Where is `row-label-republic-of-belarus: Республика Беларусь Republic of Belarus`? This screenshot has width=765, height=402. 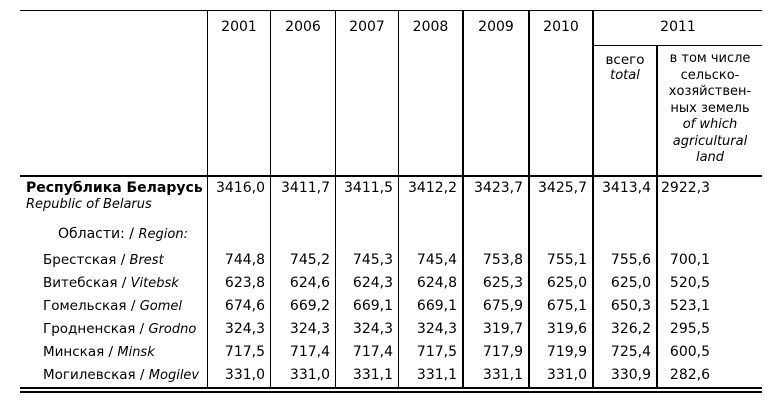 row-label-republic-of-belarus: Республика Беларусь Republic of Belarus is located at coordinates (113, 198).